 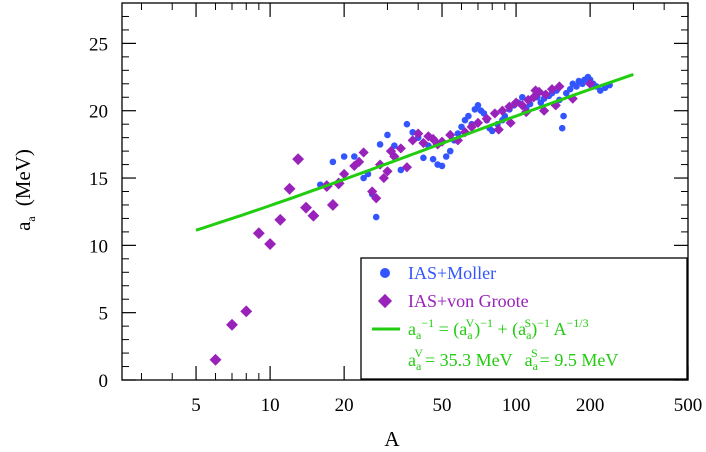 What do you see at coordinates (344, 405) in the screenshot?
I see `x-tick-label-2: 20` at bounding box center [344, 405].